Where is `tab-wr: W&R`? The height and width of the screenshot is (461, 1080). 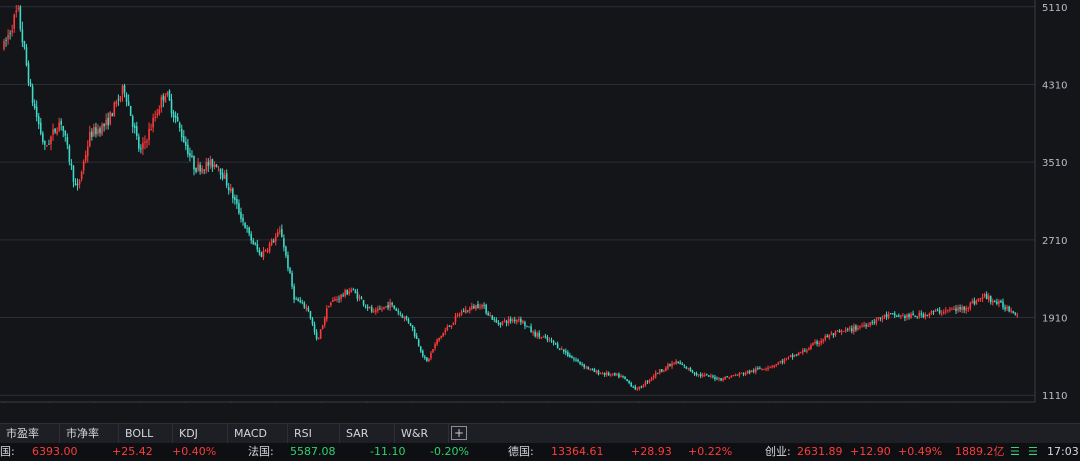
tab-wr: W&R is located at coordinates (422, 433).